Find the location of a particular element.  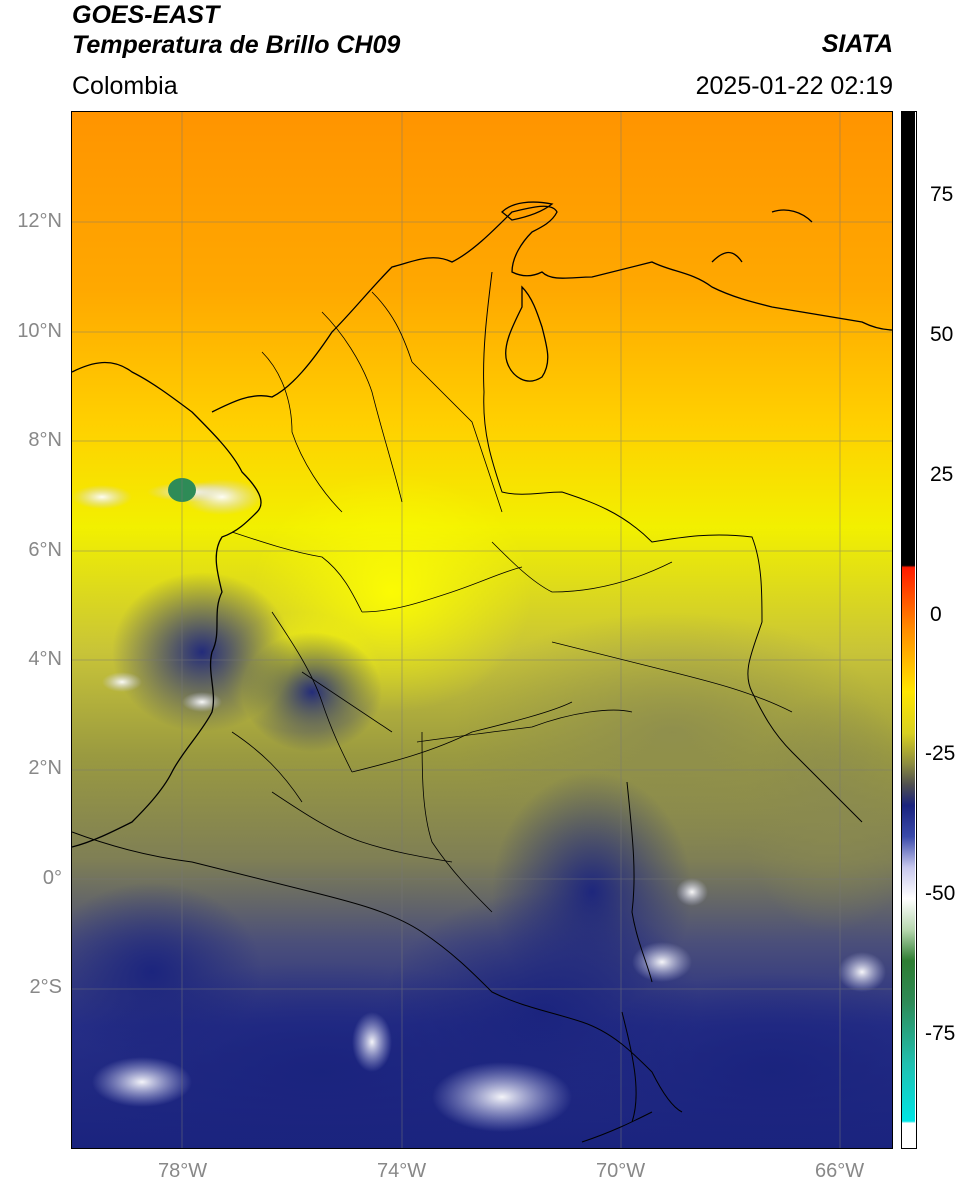

title-block: GOES-EAST Temperatura de Brillo CH09 is located at coordinates (236, 30).